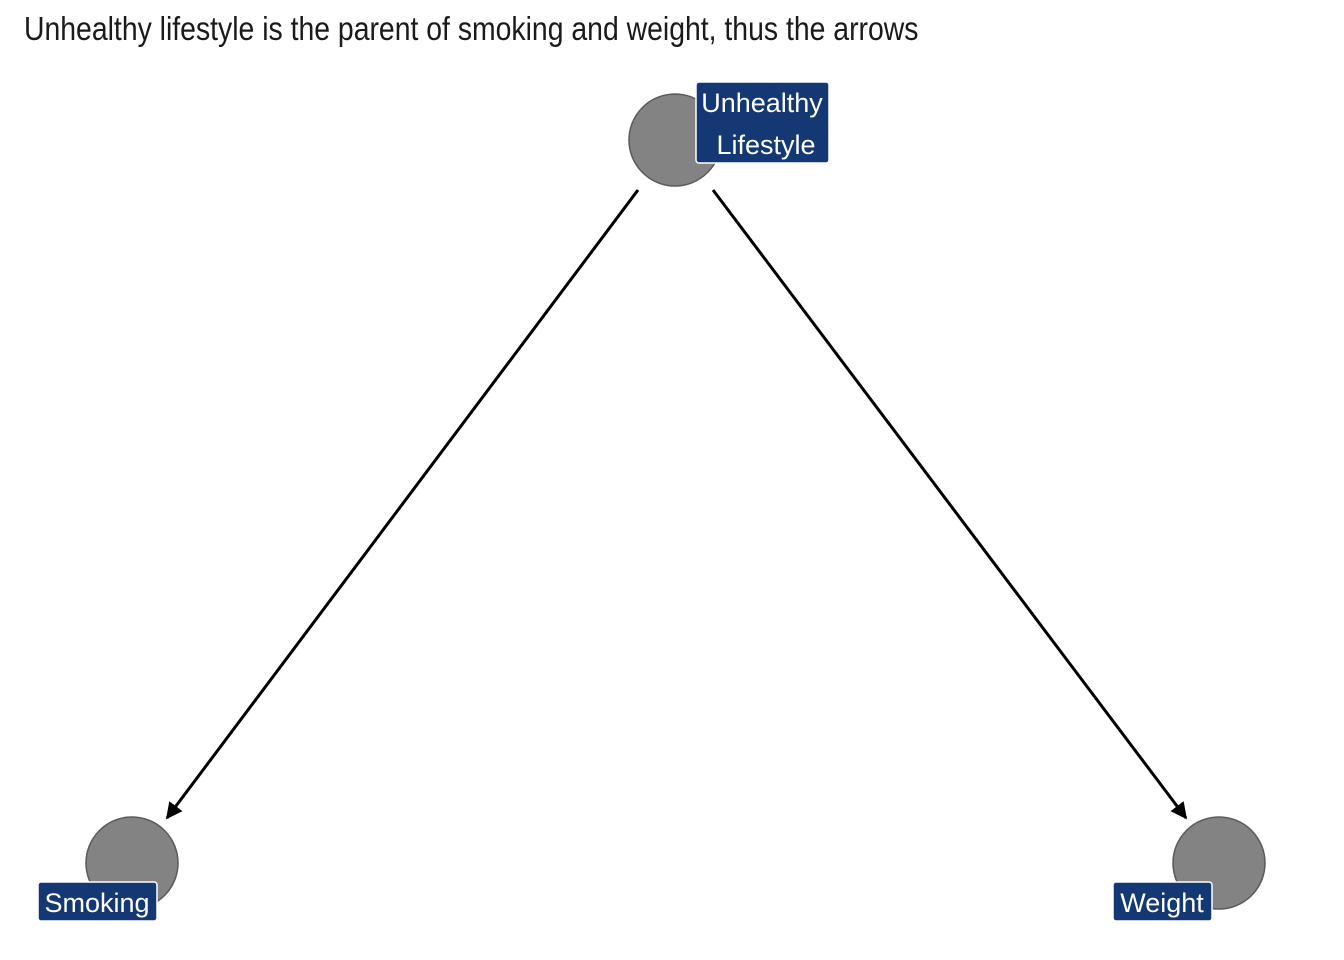 The image size is (1344, 960). Describe the element at coordinates (1189, 869) in the screenshot. I see `node-weight: Weight` at that location.